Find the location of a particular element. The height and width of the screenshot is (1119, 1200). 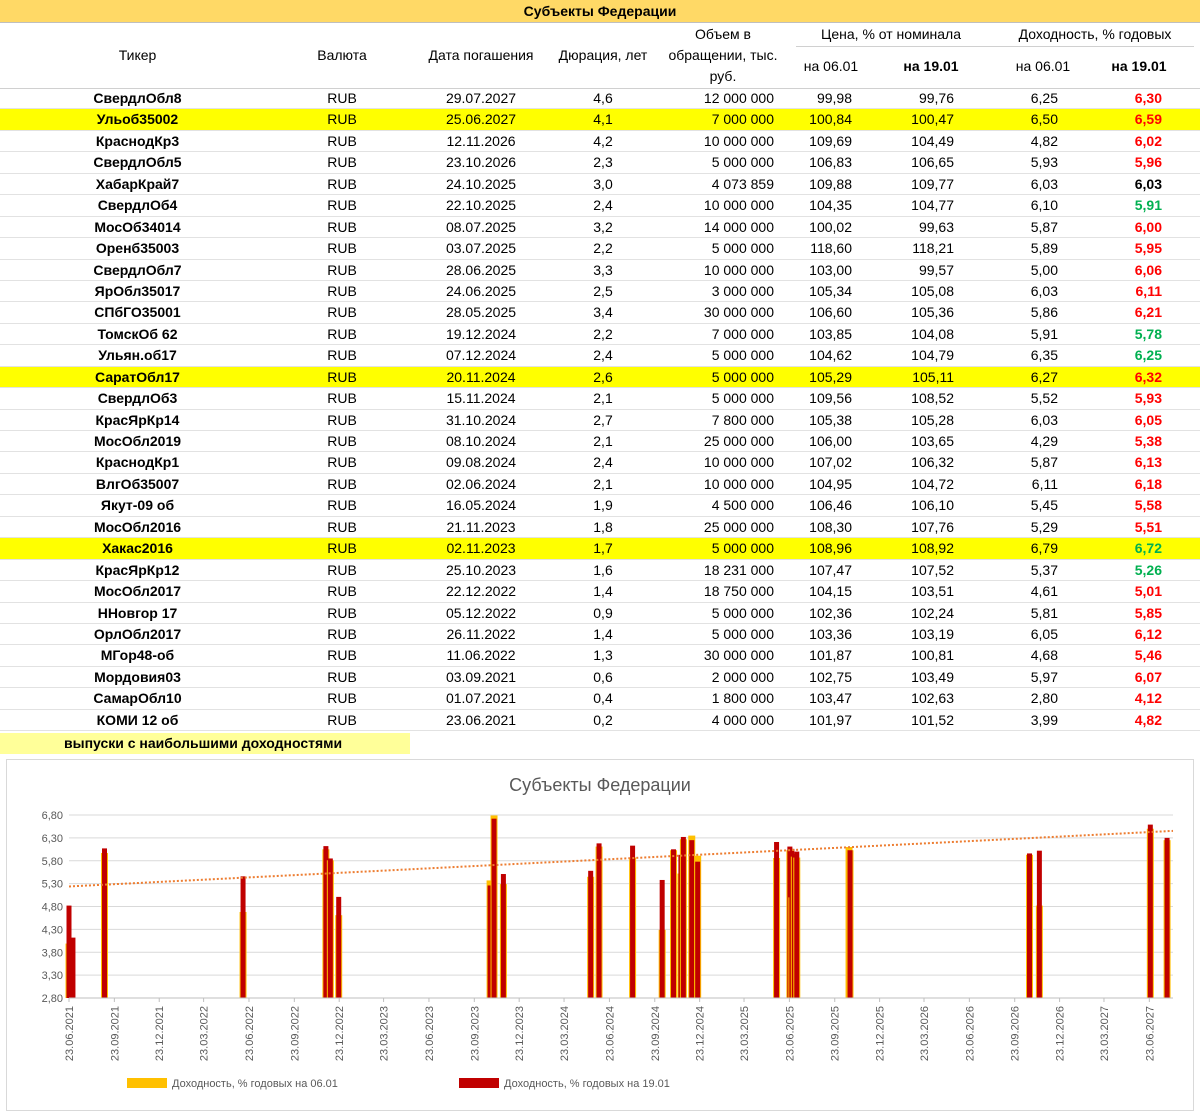

header-yield-date1: на 06.01 is located at coordinates (1043, 66).